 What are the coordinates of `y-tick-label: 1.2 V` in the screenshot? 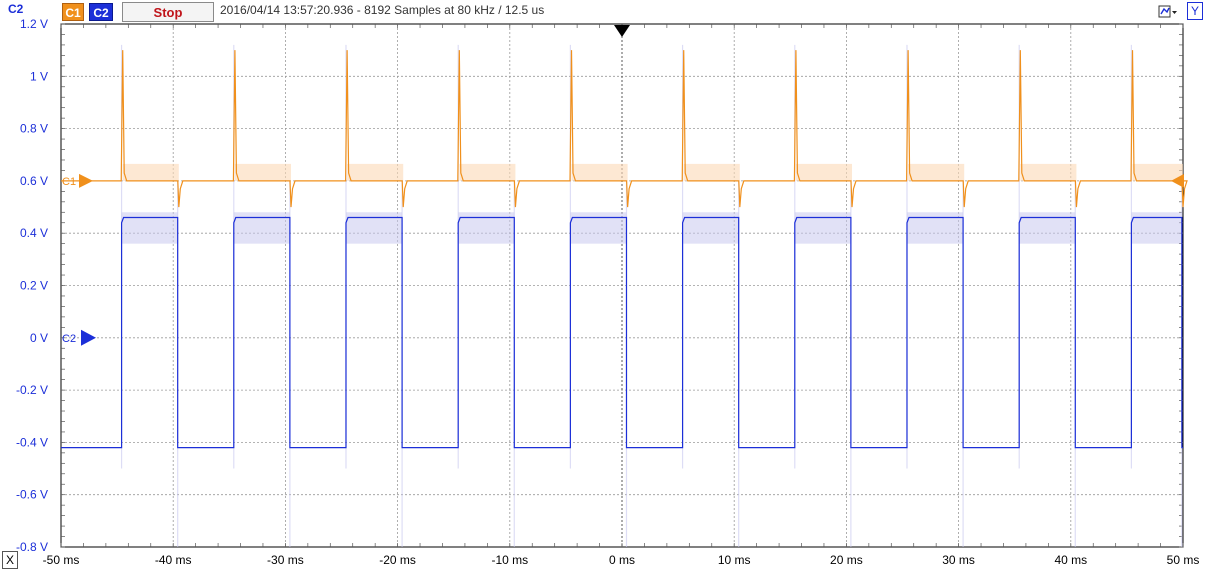 It's located at (34, 24).